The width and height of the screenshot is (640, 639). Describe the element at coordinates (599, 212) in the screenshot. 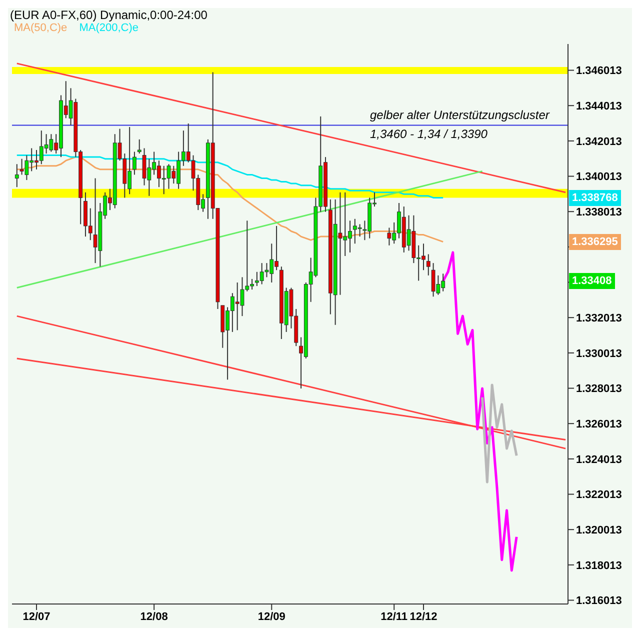

I see `y-tick-label: 1.338013` at that location.